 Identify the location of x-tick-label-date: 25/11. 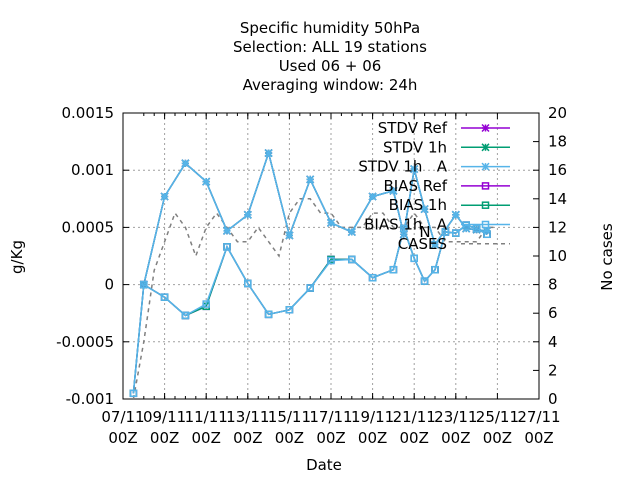
(497, 417).